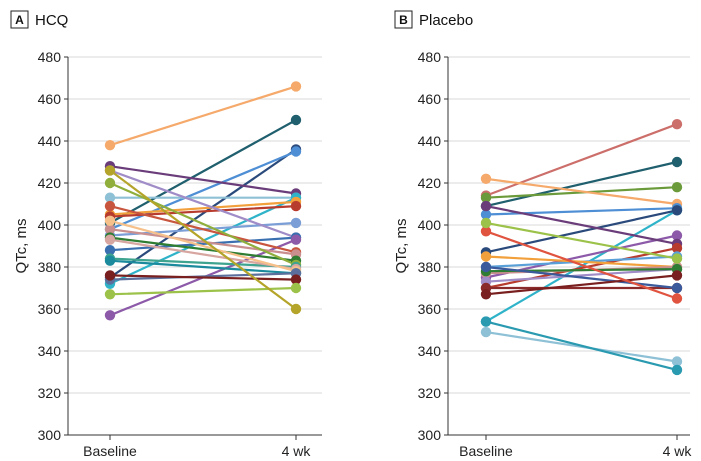 This screenshot has height=461, width=701. Describe the element at coordinates (110, 451) in the screenshot. I see `panel-a-x-tick-label: Baseline` at that location.